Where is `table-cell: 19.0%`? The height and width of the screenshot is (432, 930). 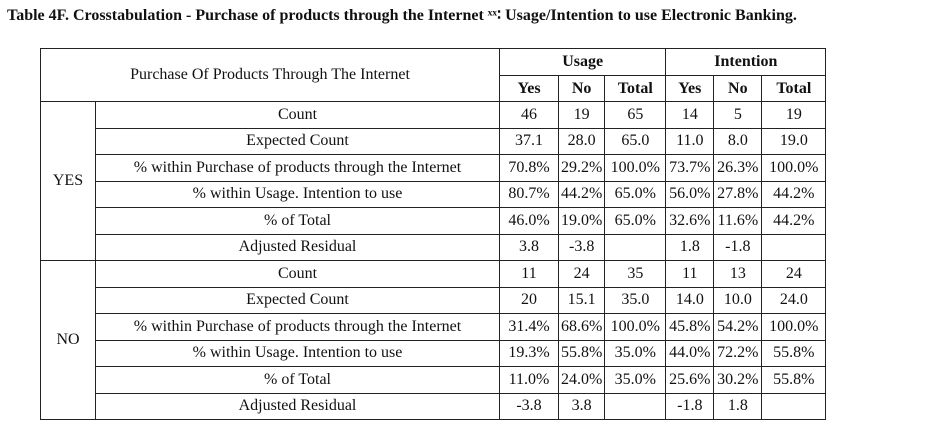 table-cell: 19.0% is located at coordinates (581, 221).